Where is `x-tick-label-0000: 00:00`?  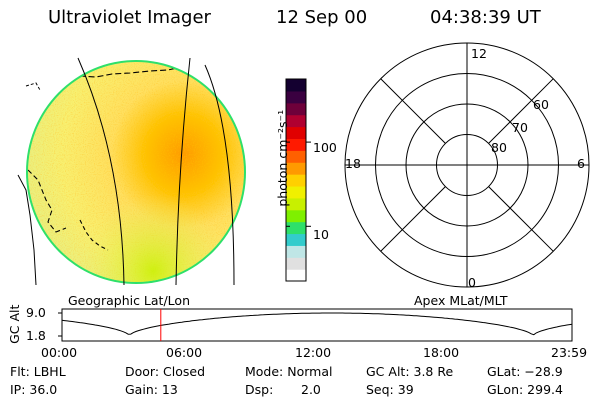
x-tick-label-0000: 00:00 is located at coordinates (59, 352).